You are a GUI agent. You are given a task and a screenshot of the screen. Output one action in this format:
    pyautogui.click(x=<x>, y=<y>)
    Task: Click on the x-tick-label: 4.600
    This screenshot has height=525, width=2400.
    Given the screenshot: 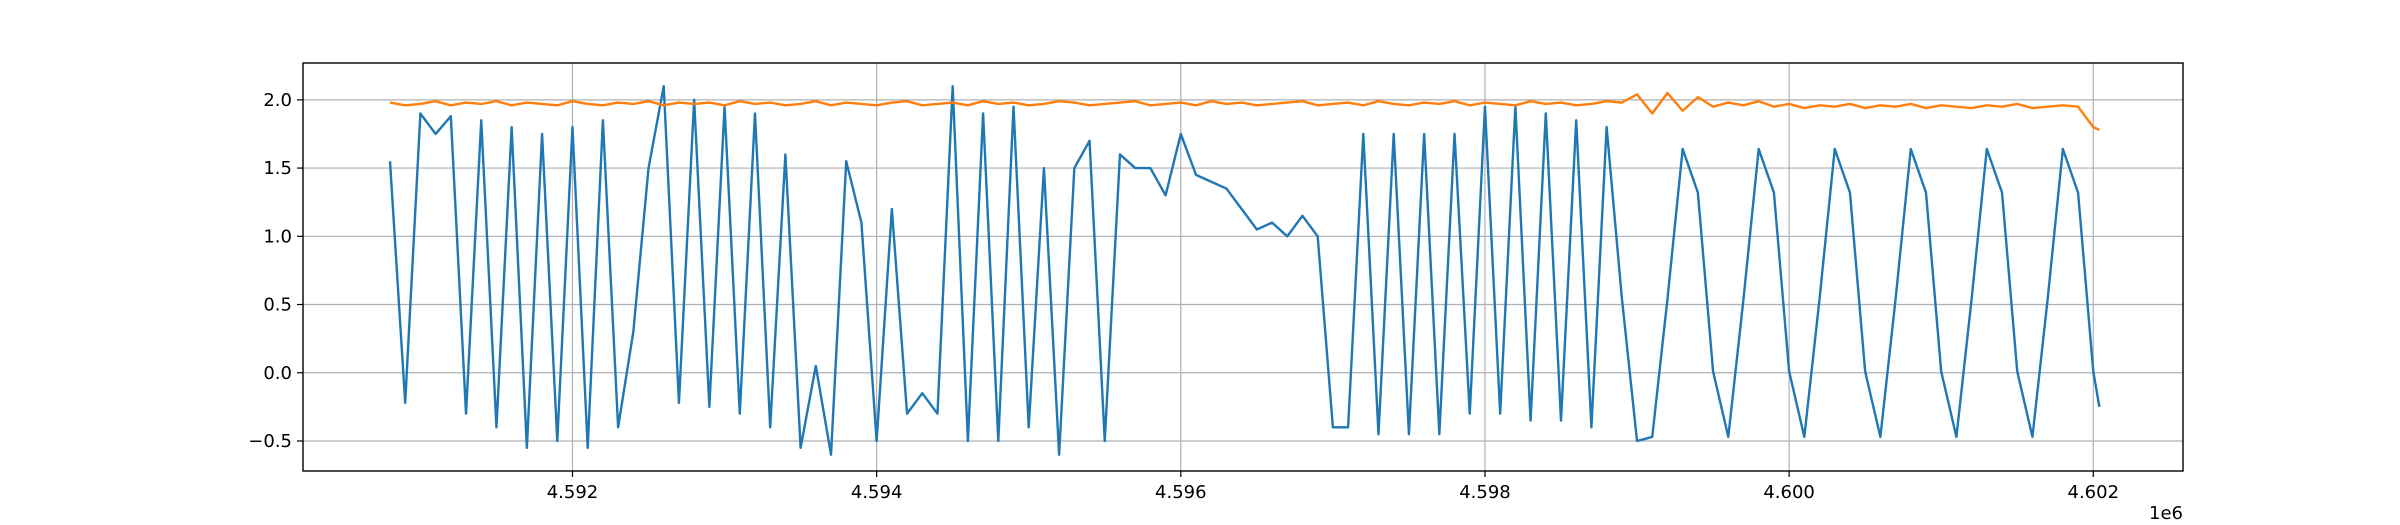 What is the action you would take?
    pyautogui.click(x=1789, y=492)
    